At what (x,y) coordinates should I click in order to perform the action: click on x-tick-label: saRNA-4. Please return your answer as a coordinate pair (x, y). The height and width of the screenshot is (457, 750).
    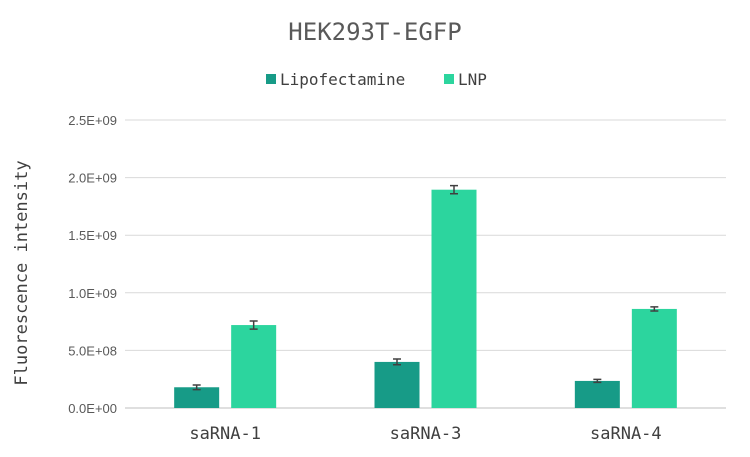
    Looking at the image, I should click on (626, 434).